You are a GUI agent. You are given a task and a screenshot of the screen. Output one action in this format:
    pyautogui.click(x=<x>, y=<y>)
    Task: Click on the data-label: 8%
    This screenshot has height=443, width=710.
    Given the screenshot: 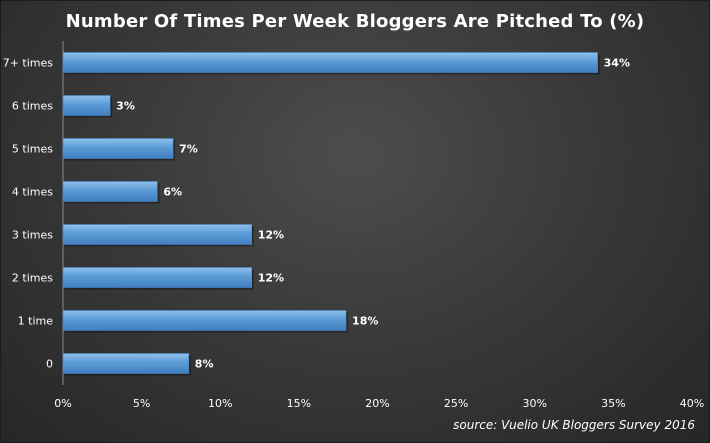 What is the action you would take?
    pyautogui.click(x=204, y=364)
    